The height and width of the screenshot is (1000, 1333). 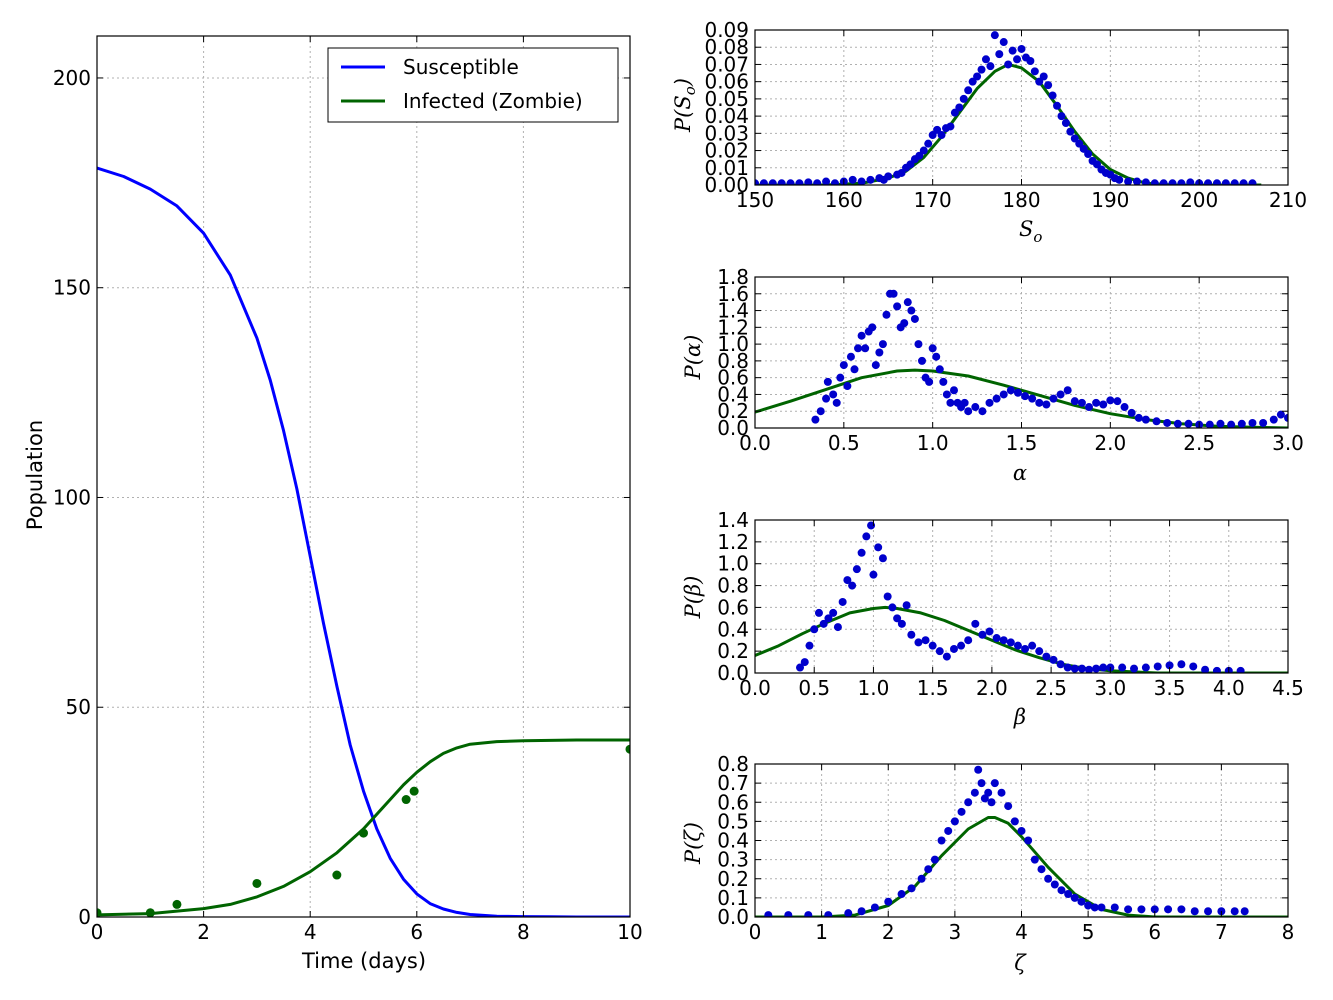 What do you see at coordinates (955, 932) in the screenshot?
I see `zeta-xtick-label: 3` at bounding box center [955, 932].